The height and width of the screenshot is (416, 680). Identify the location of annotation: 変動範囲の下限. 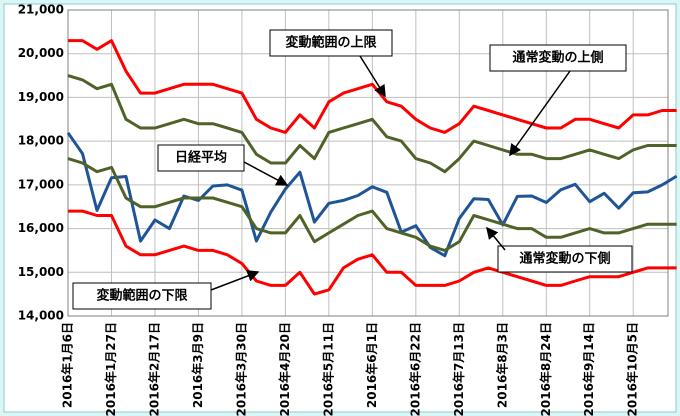
(142, 296).